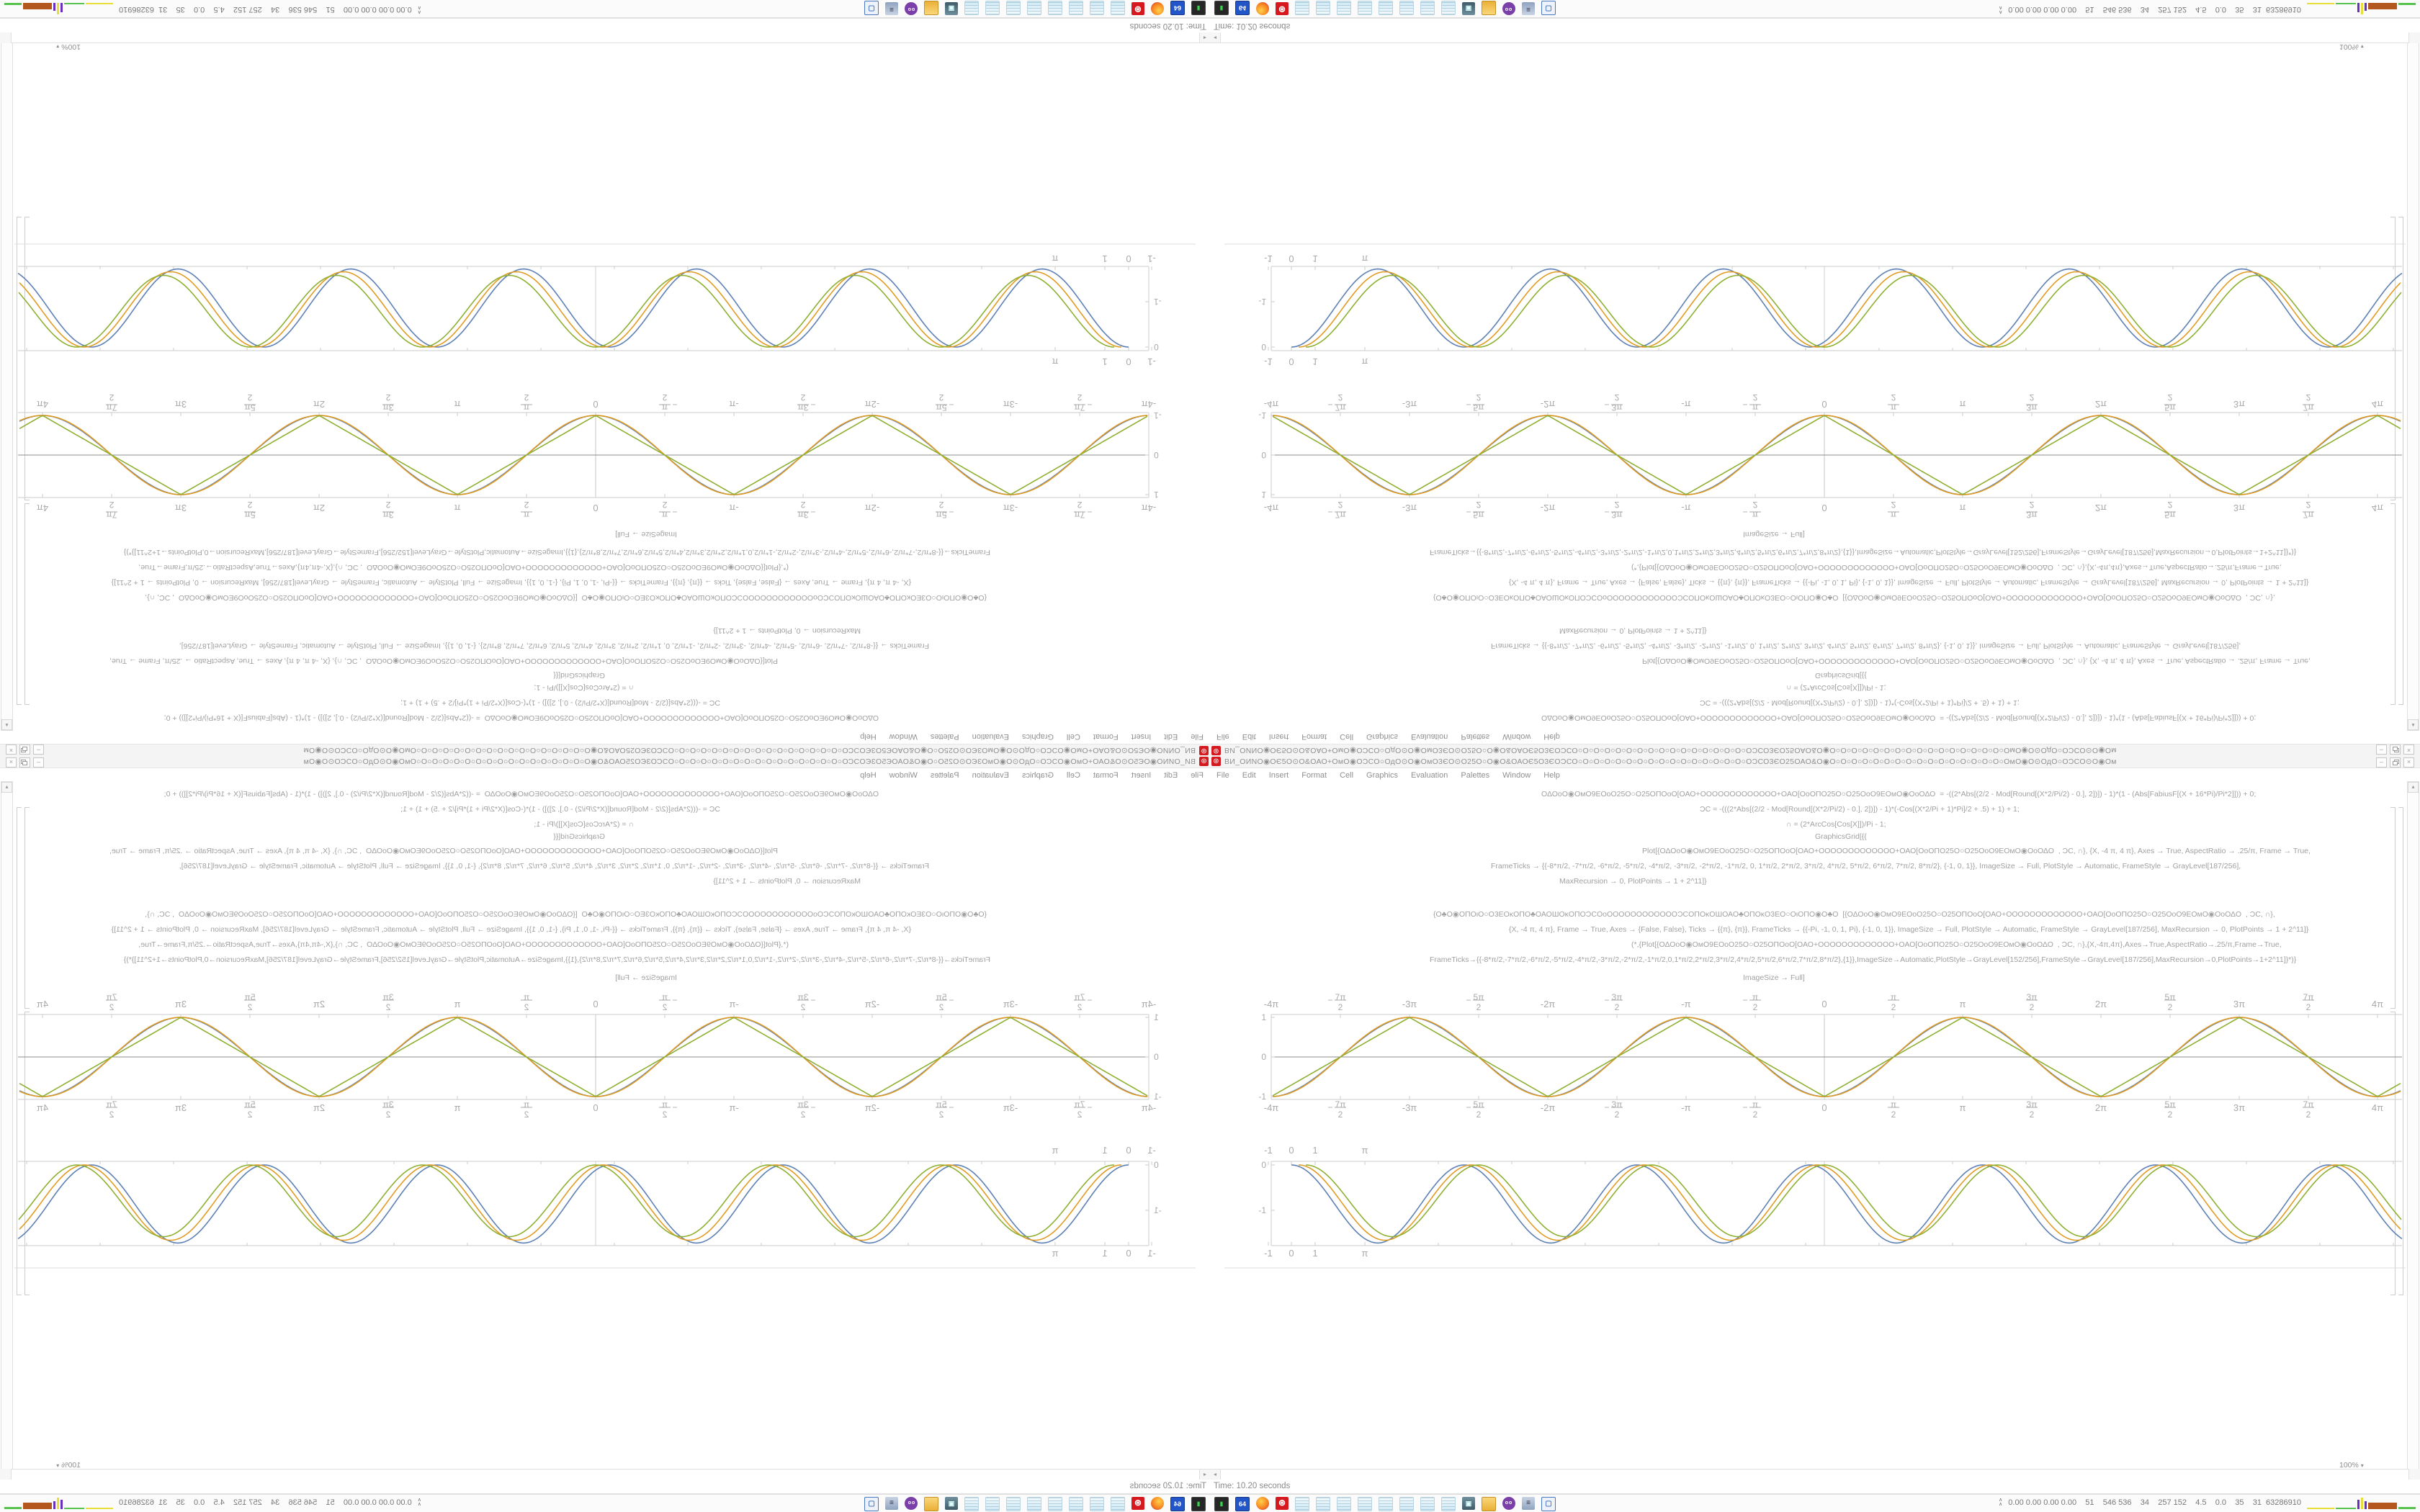  Describe the element at coordinates (990, 736) in the screenshot. I see `menu-item-evaluation: Evaluation` at that location.